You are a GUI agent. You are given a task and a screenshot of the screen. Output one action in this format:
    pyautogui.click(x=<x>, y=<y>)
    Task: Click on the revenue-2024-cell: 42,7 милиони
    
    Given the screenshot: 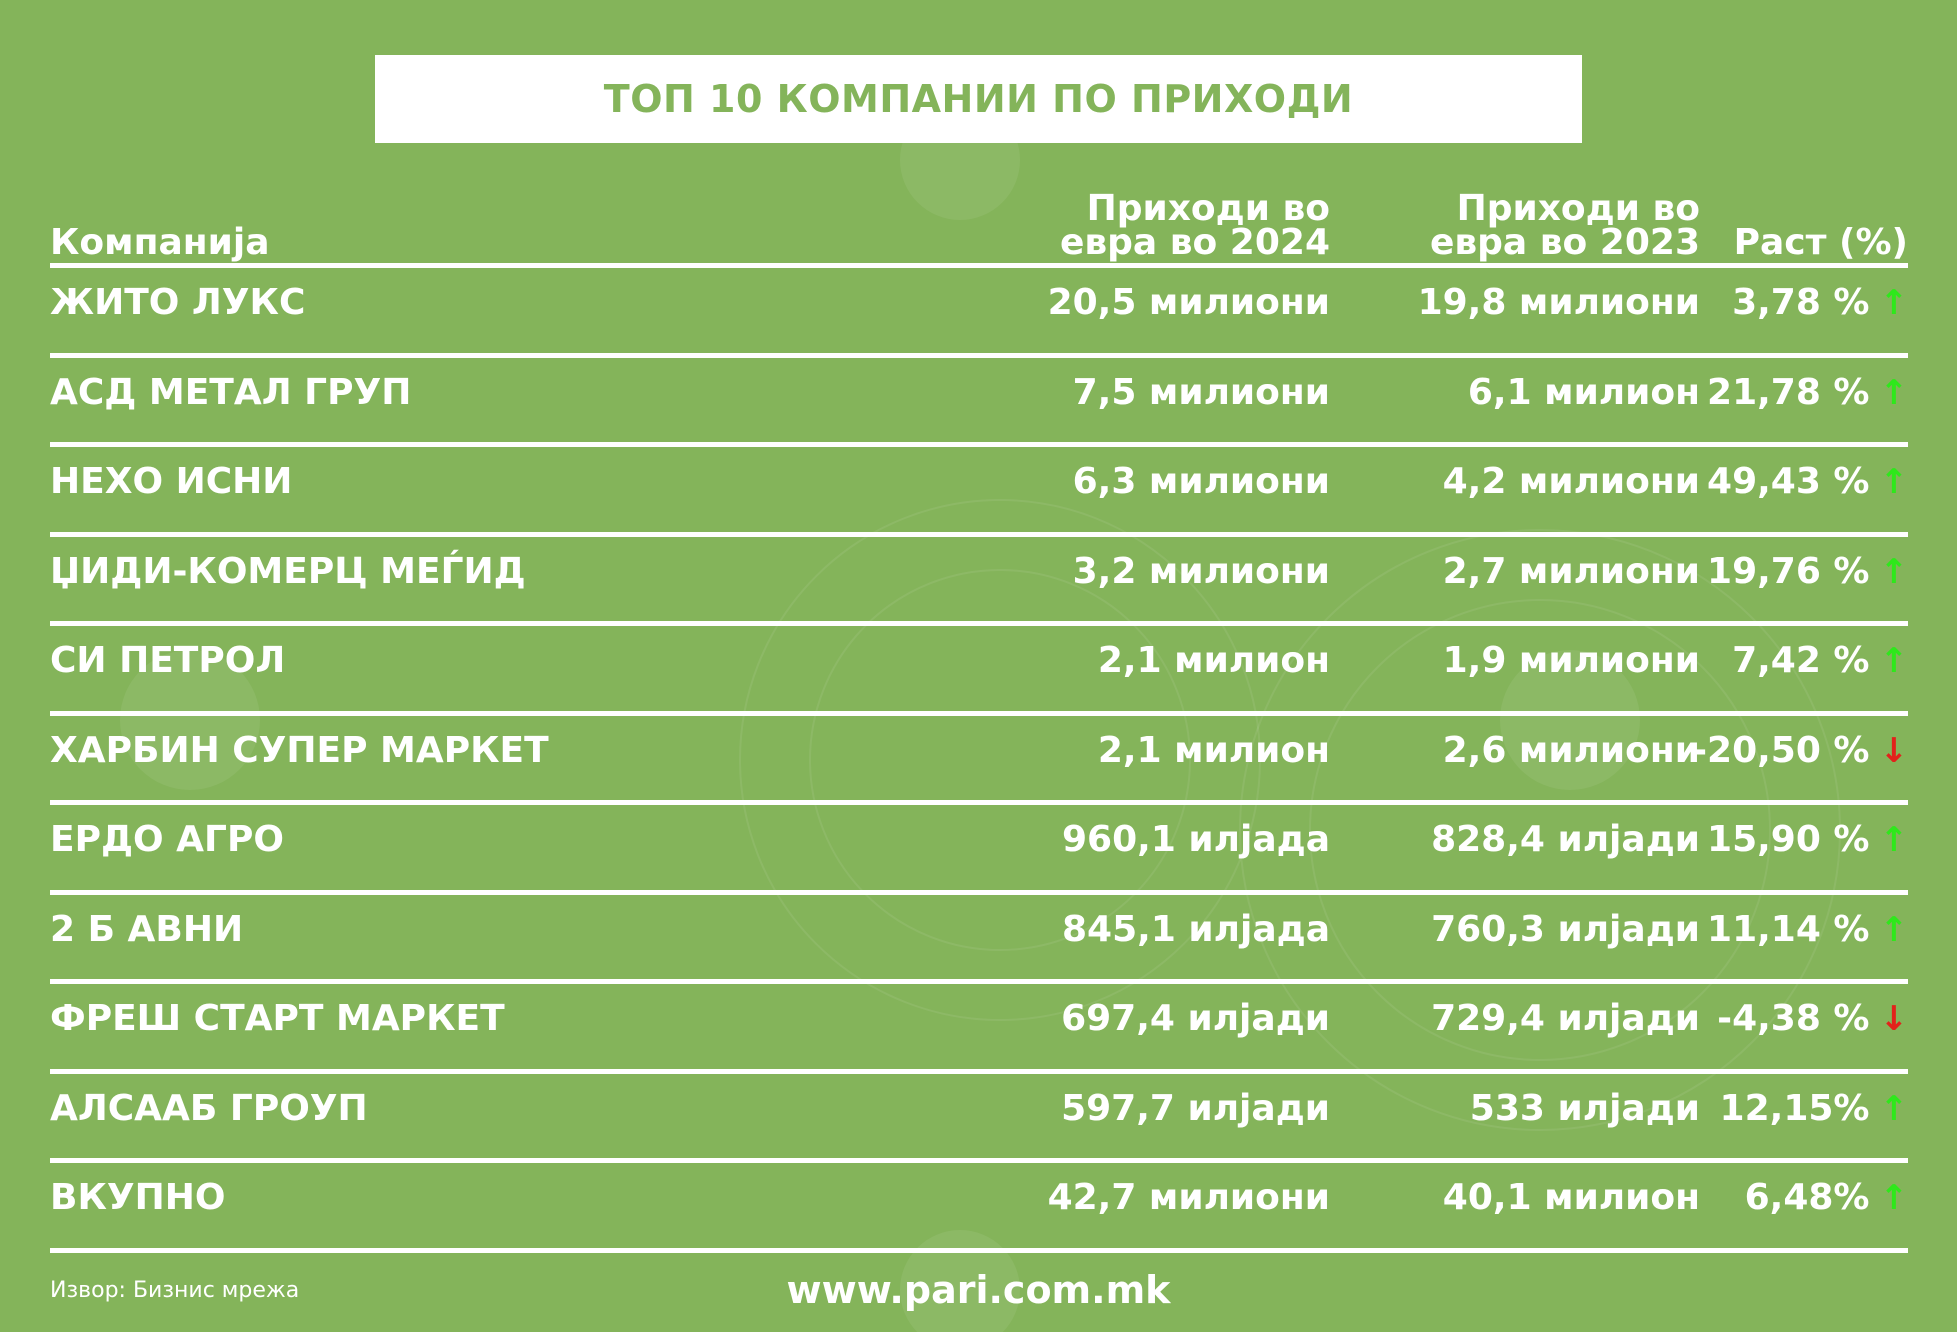 What is the action you would take?
    pyautogui.click(x=1188, y=1197)
    